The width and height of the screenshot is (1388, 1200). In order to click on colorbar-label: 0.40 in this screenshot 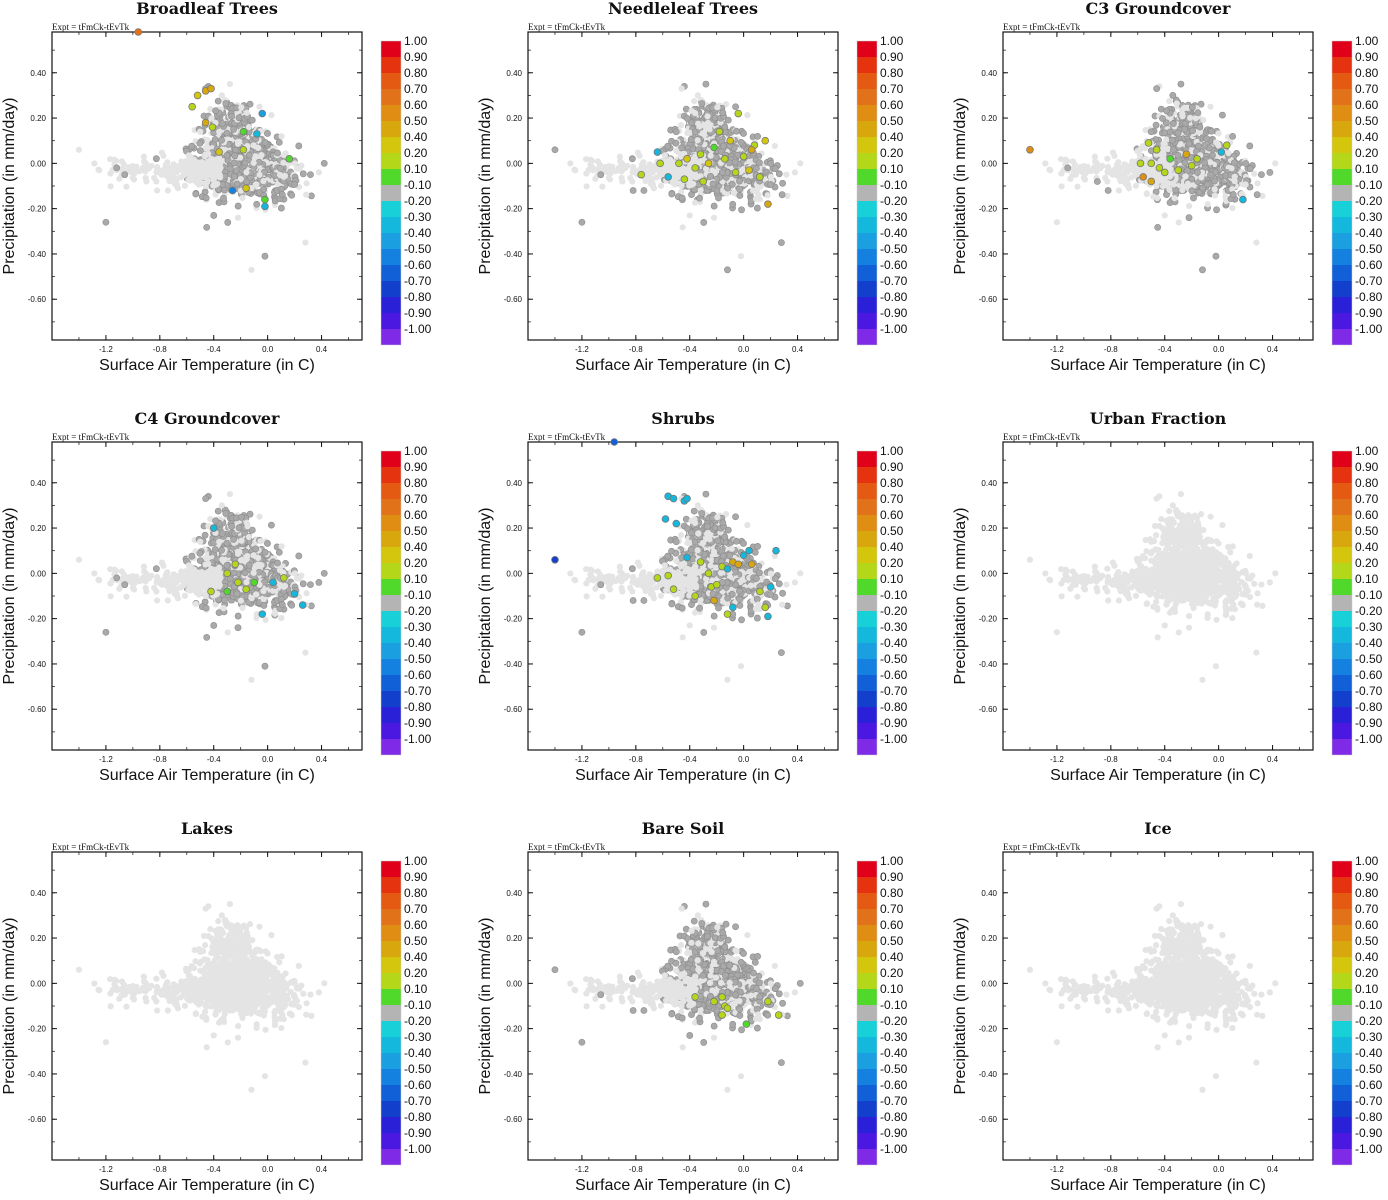, I will do `click(416, 137)`.